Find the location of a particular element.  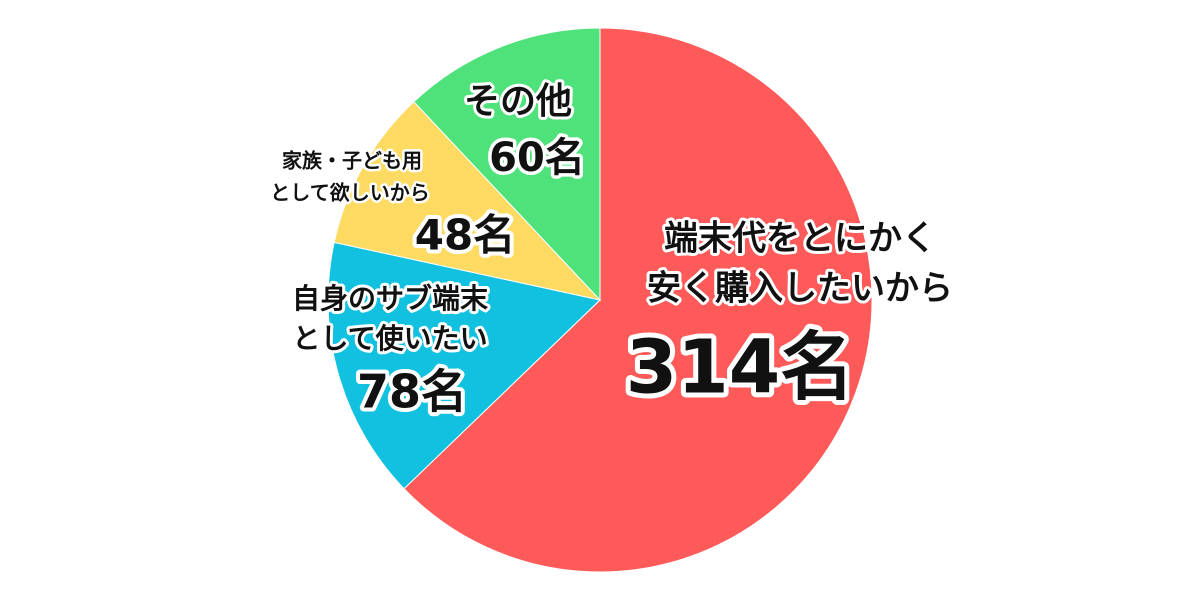

slice-label-2-line-0: 家族・子ども用 is located at coordinates (352, 161).